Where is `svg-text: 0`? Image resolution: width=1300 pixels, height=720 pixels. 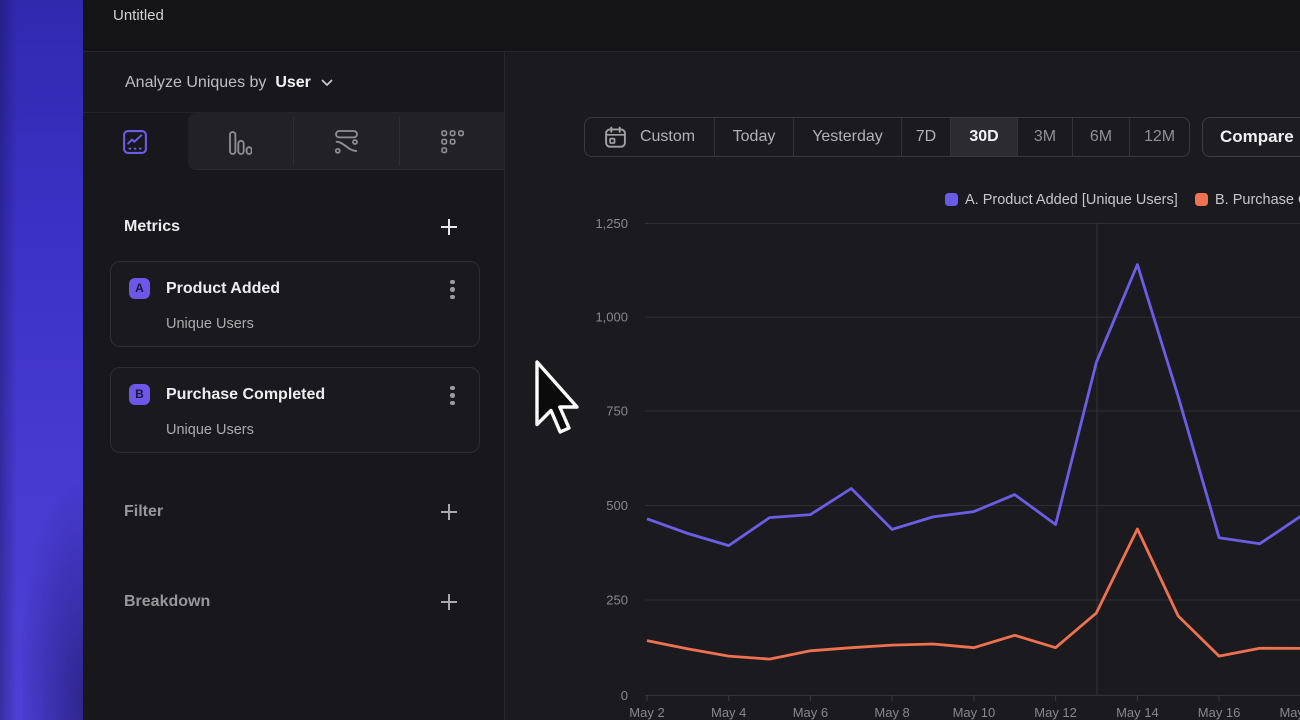
svg-text: 0 is located at coordinates (624, 695).